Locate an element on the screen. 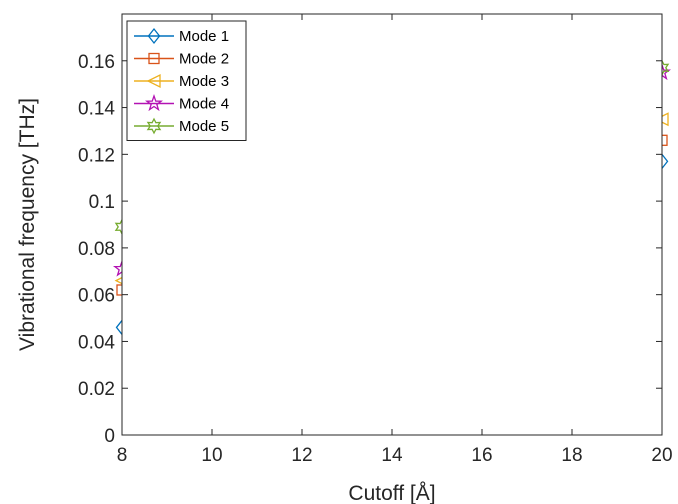 This screenshot has width=678, height=504. legend-item: Mode 3 is located at coordinates (181, 81).